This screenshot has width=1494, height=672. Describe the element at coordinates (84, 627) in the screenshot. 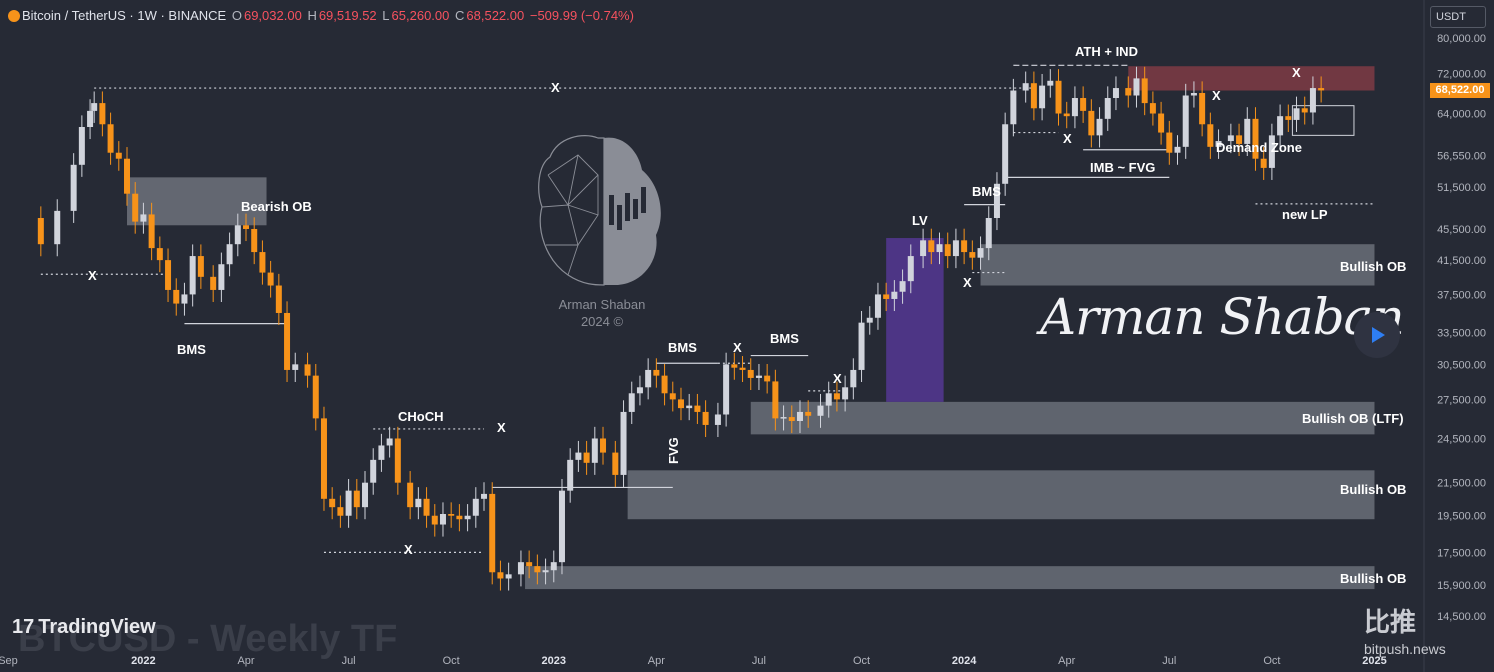

I see `tradingview-logo: 17 TradingView` at that location.